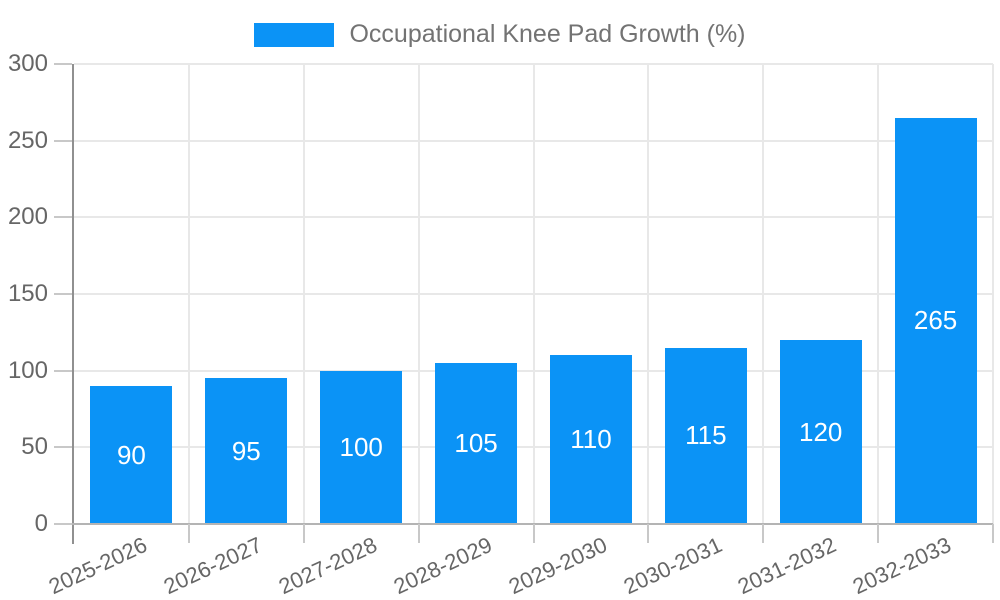  What do you see at coordinates (27, 63) in the screenshot?
I see `y-tick-label: 300` at bounding box center [27, 63].